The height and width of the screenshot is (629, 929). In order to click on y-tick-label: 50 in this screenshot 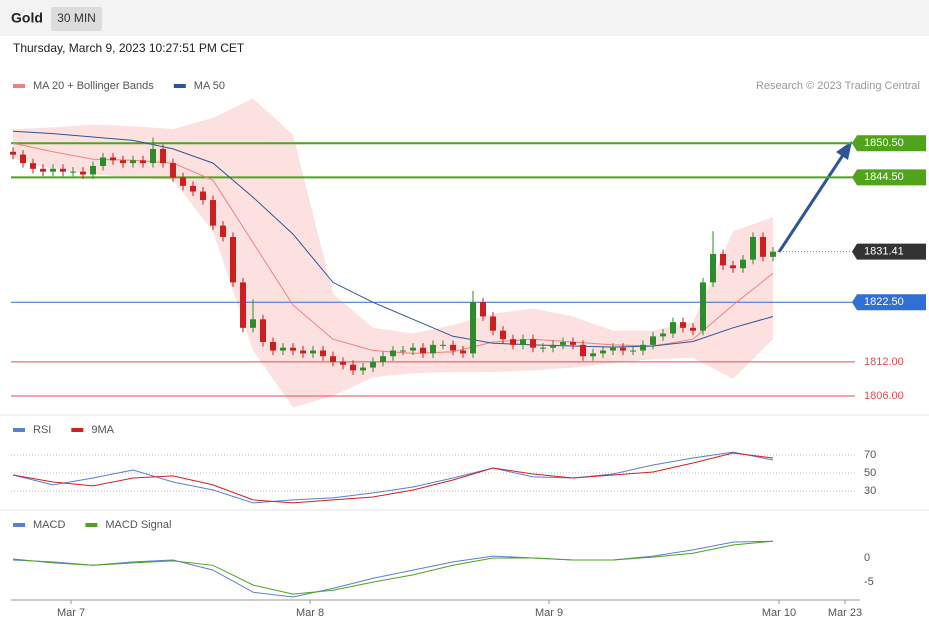, I will do `click(870, 473)`.